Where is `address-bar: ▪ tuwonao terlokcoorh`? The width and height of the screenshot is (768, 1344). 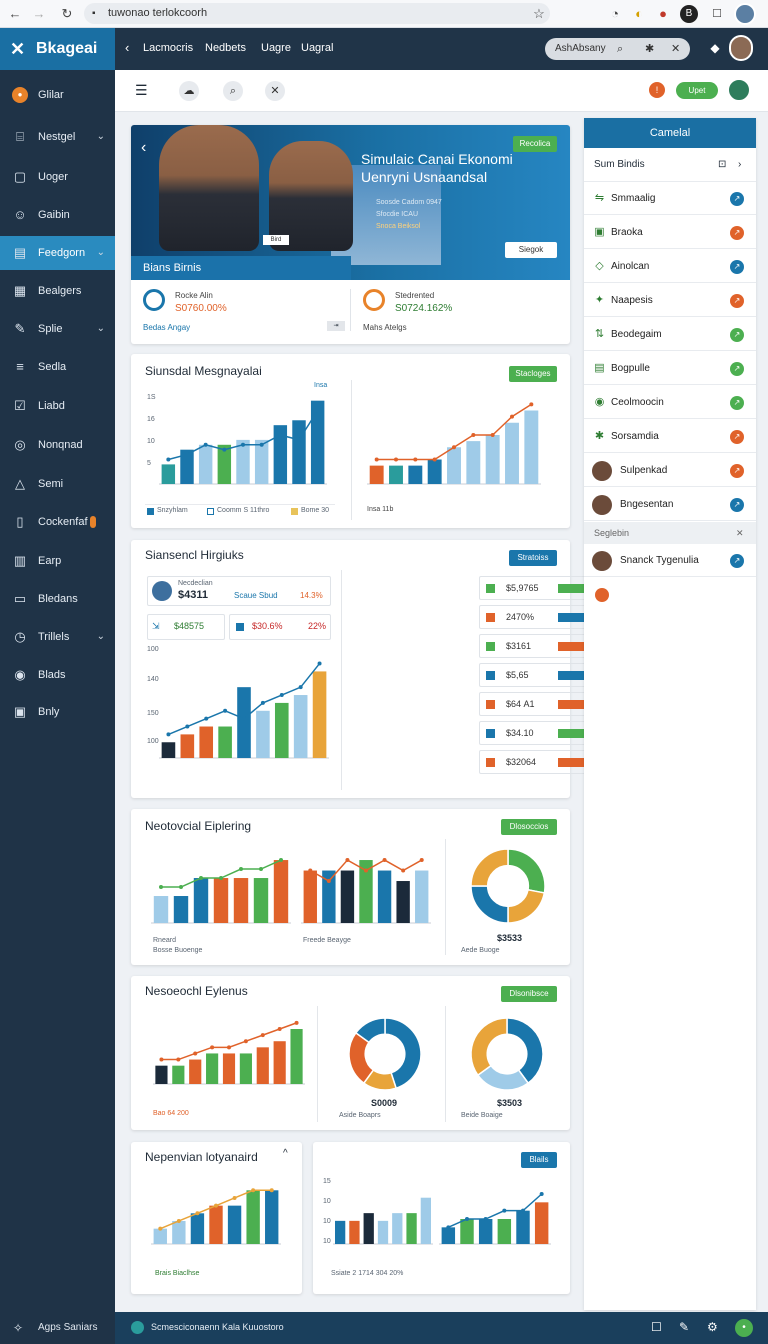
address-bar: ▪ tuwonao terlokcoorh is located at coordinates (317, 13).